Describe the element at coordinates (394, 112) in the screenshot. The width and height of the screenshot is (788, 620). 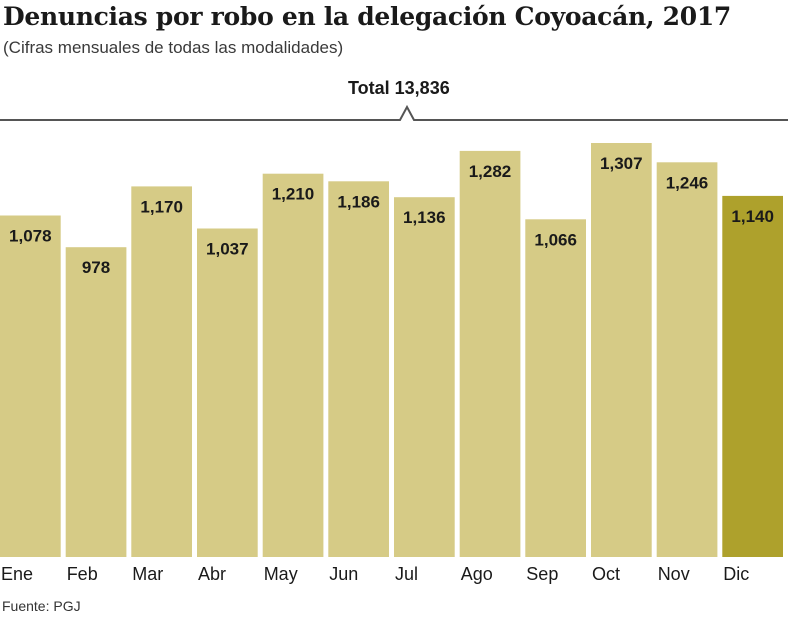
I see `total-bracket` at that location.